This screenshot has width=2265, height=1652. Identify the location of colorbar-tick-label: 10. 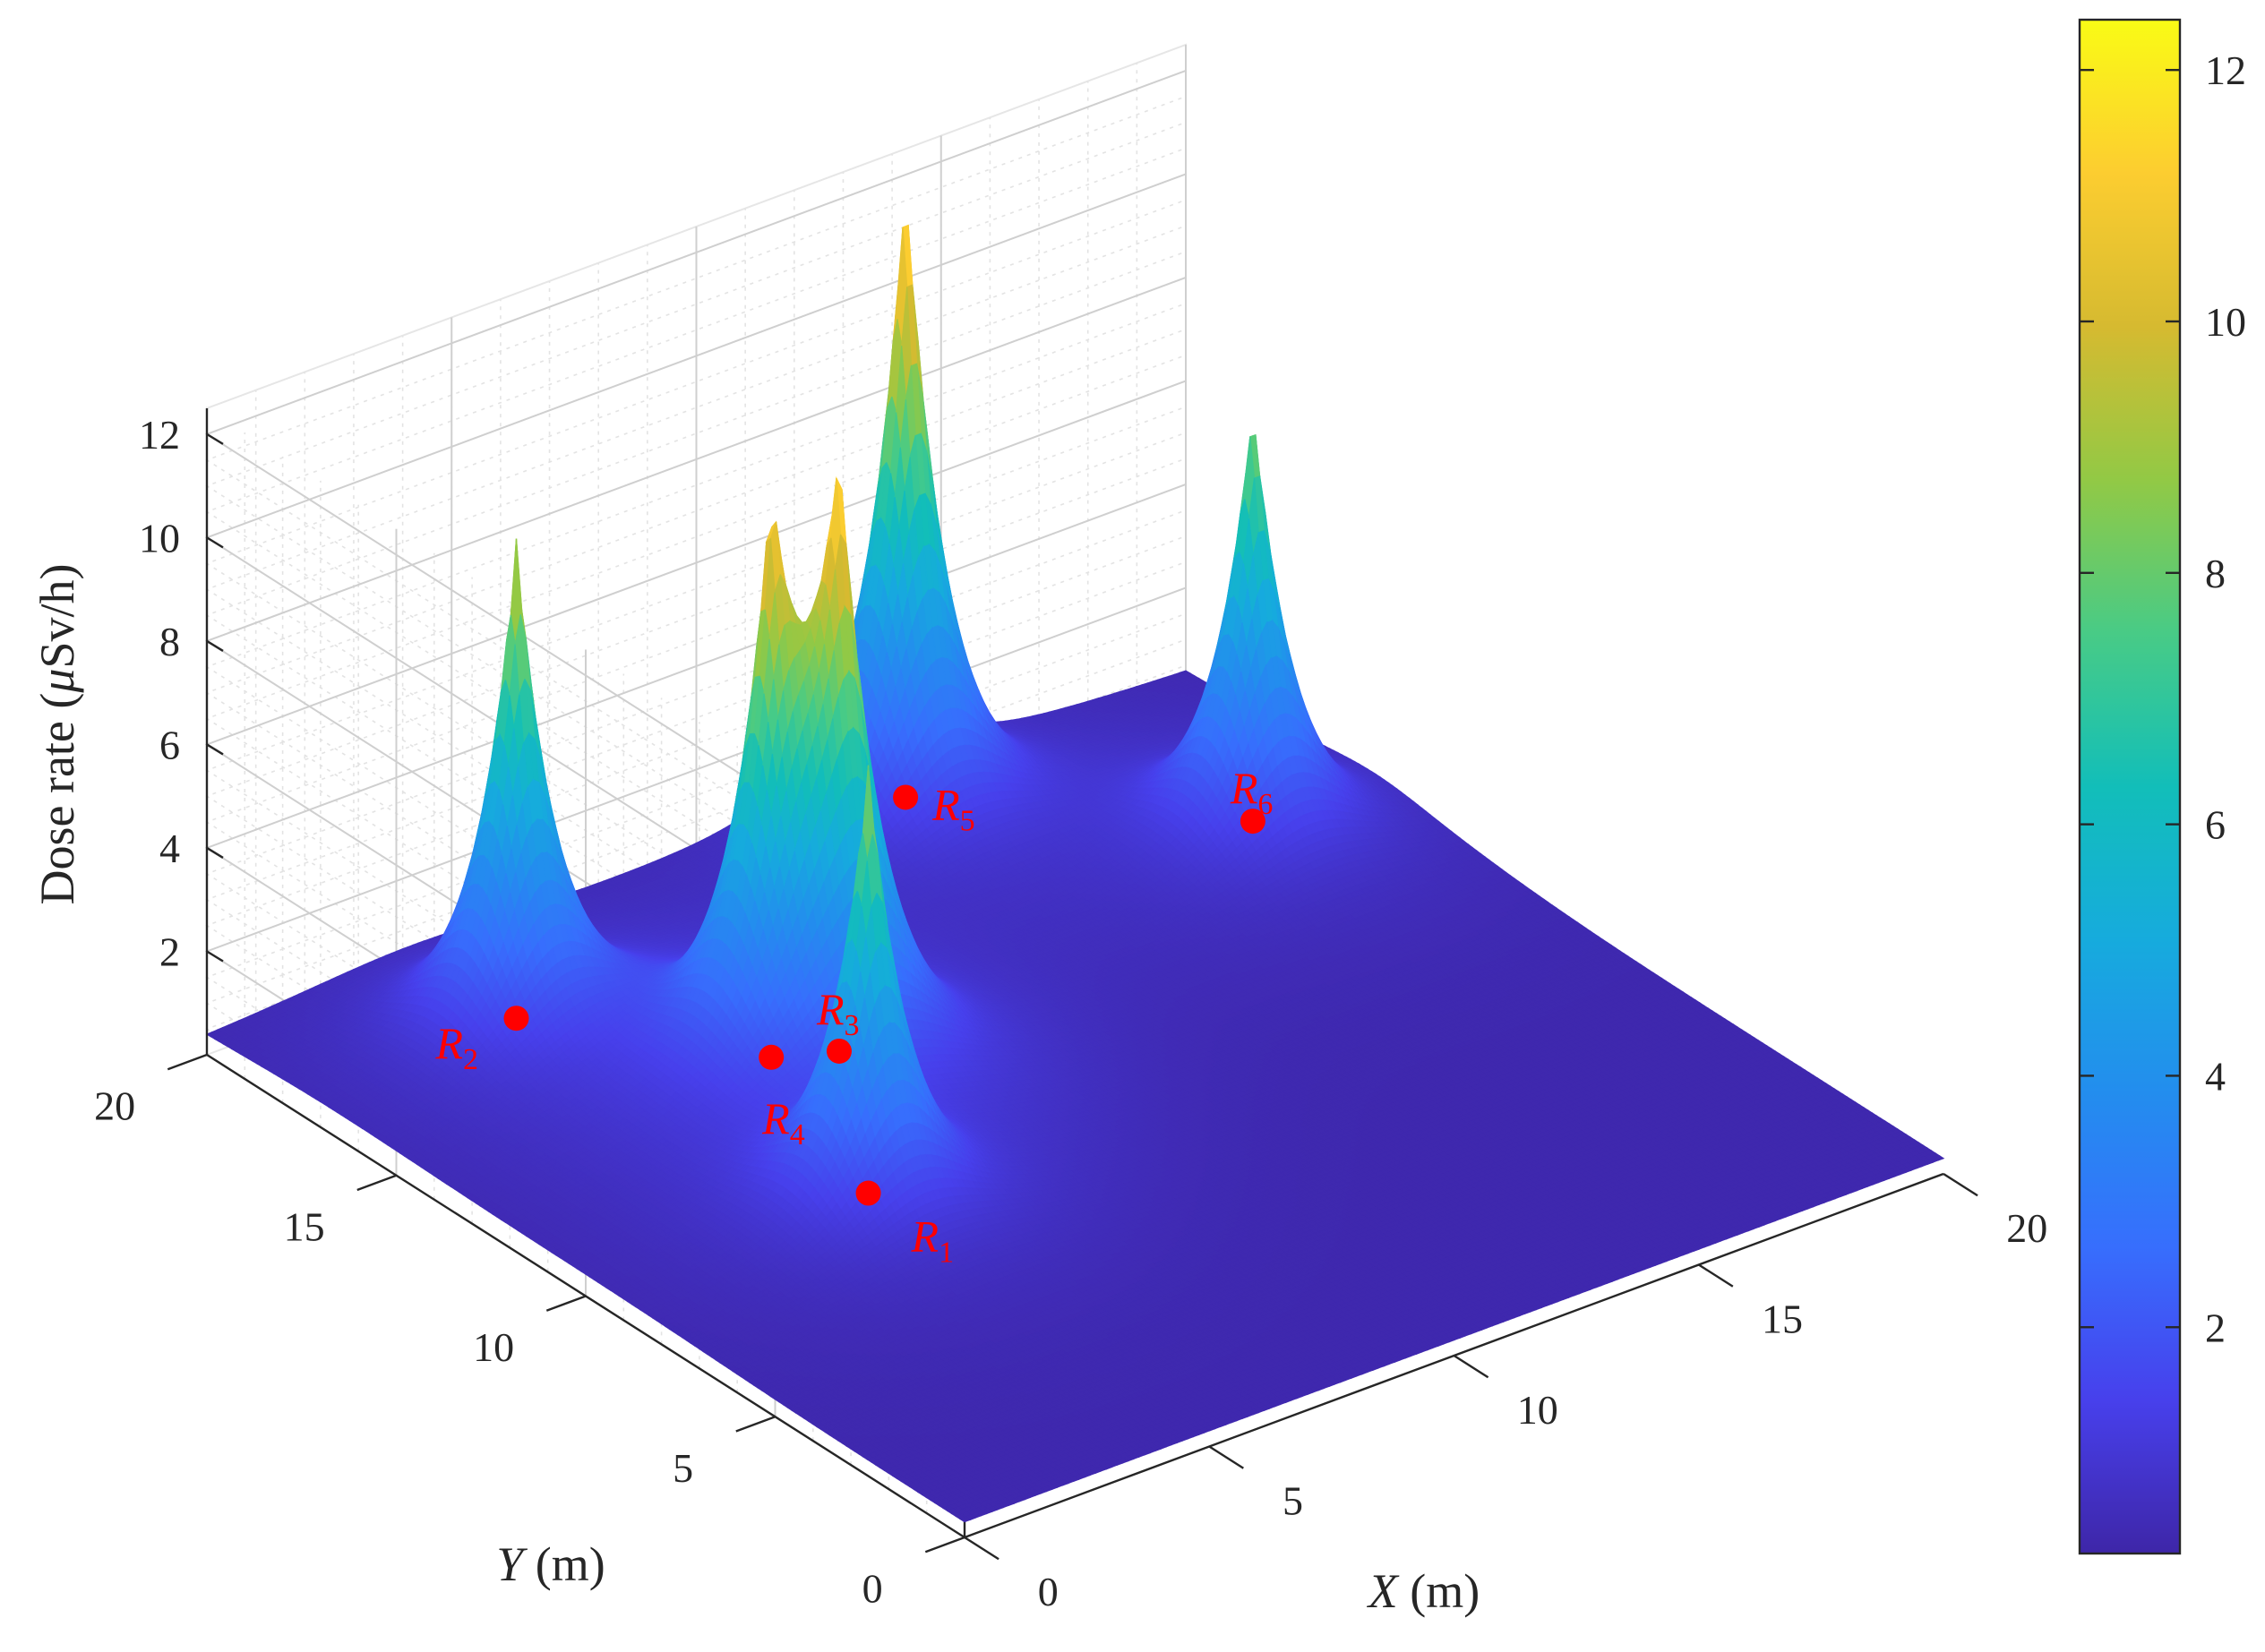
(2226, 322).